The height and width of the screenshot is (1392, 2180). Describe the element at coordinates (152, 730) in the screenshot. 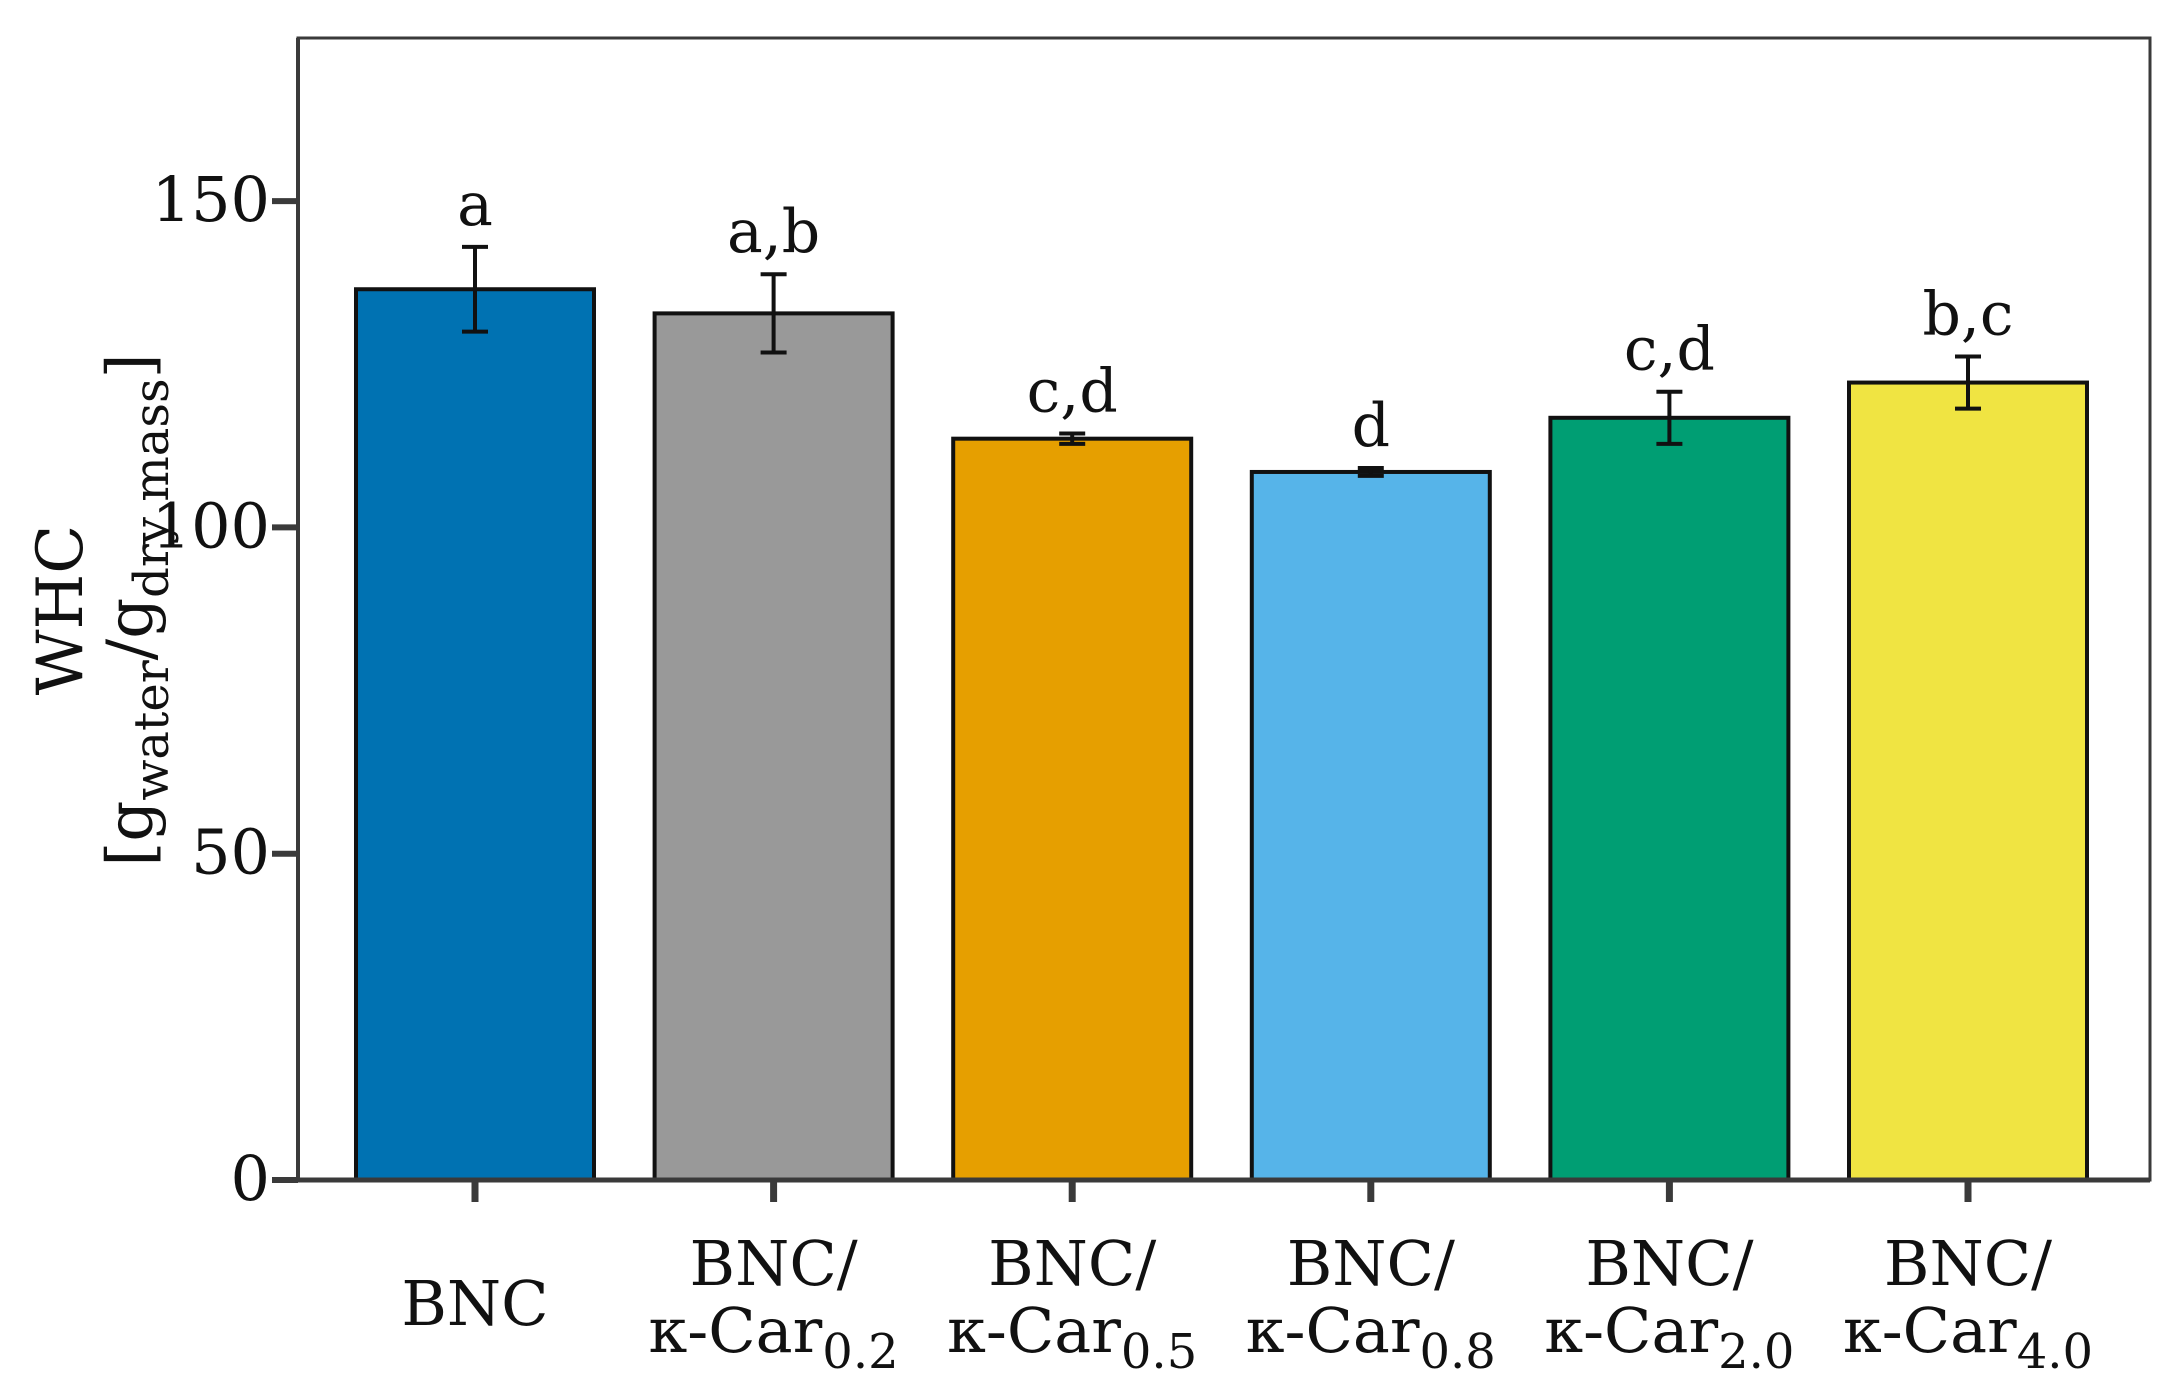

I see `y-unit-sub1: water` at that location.